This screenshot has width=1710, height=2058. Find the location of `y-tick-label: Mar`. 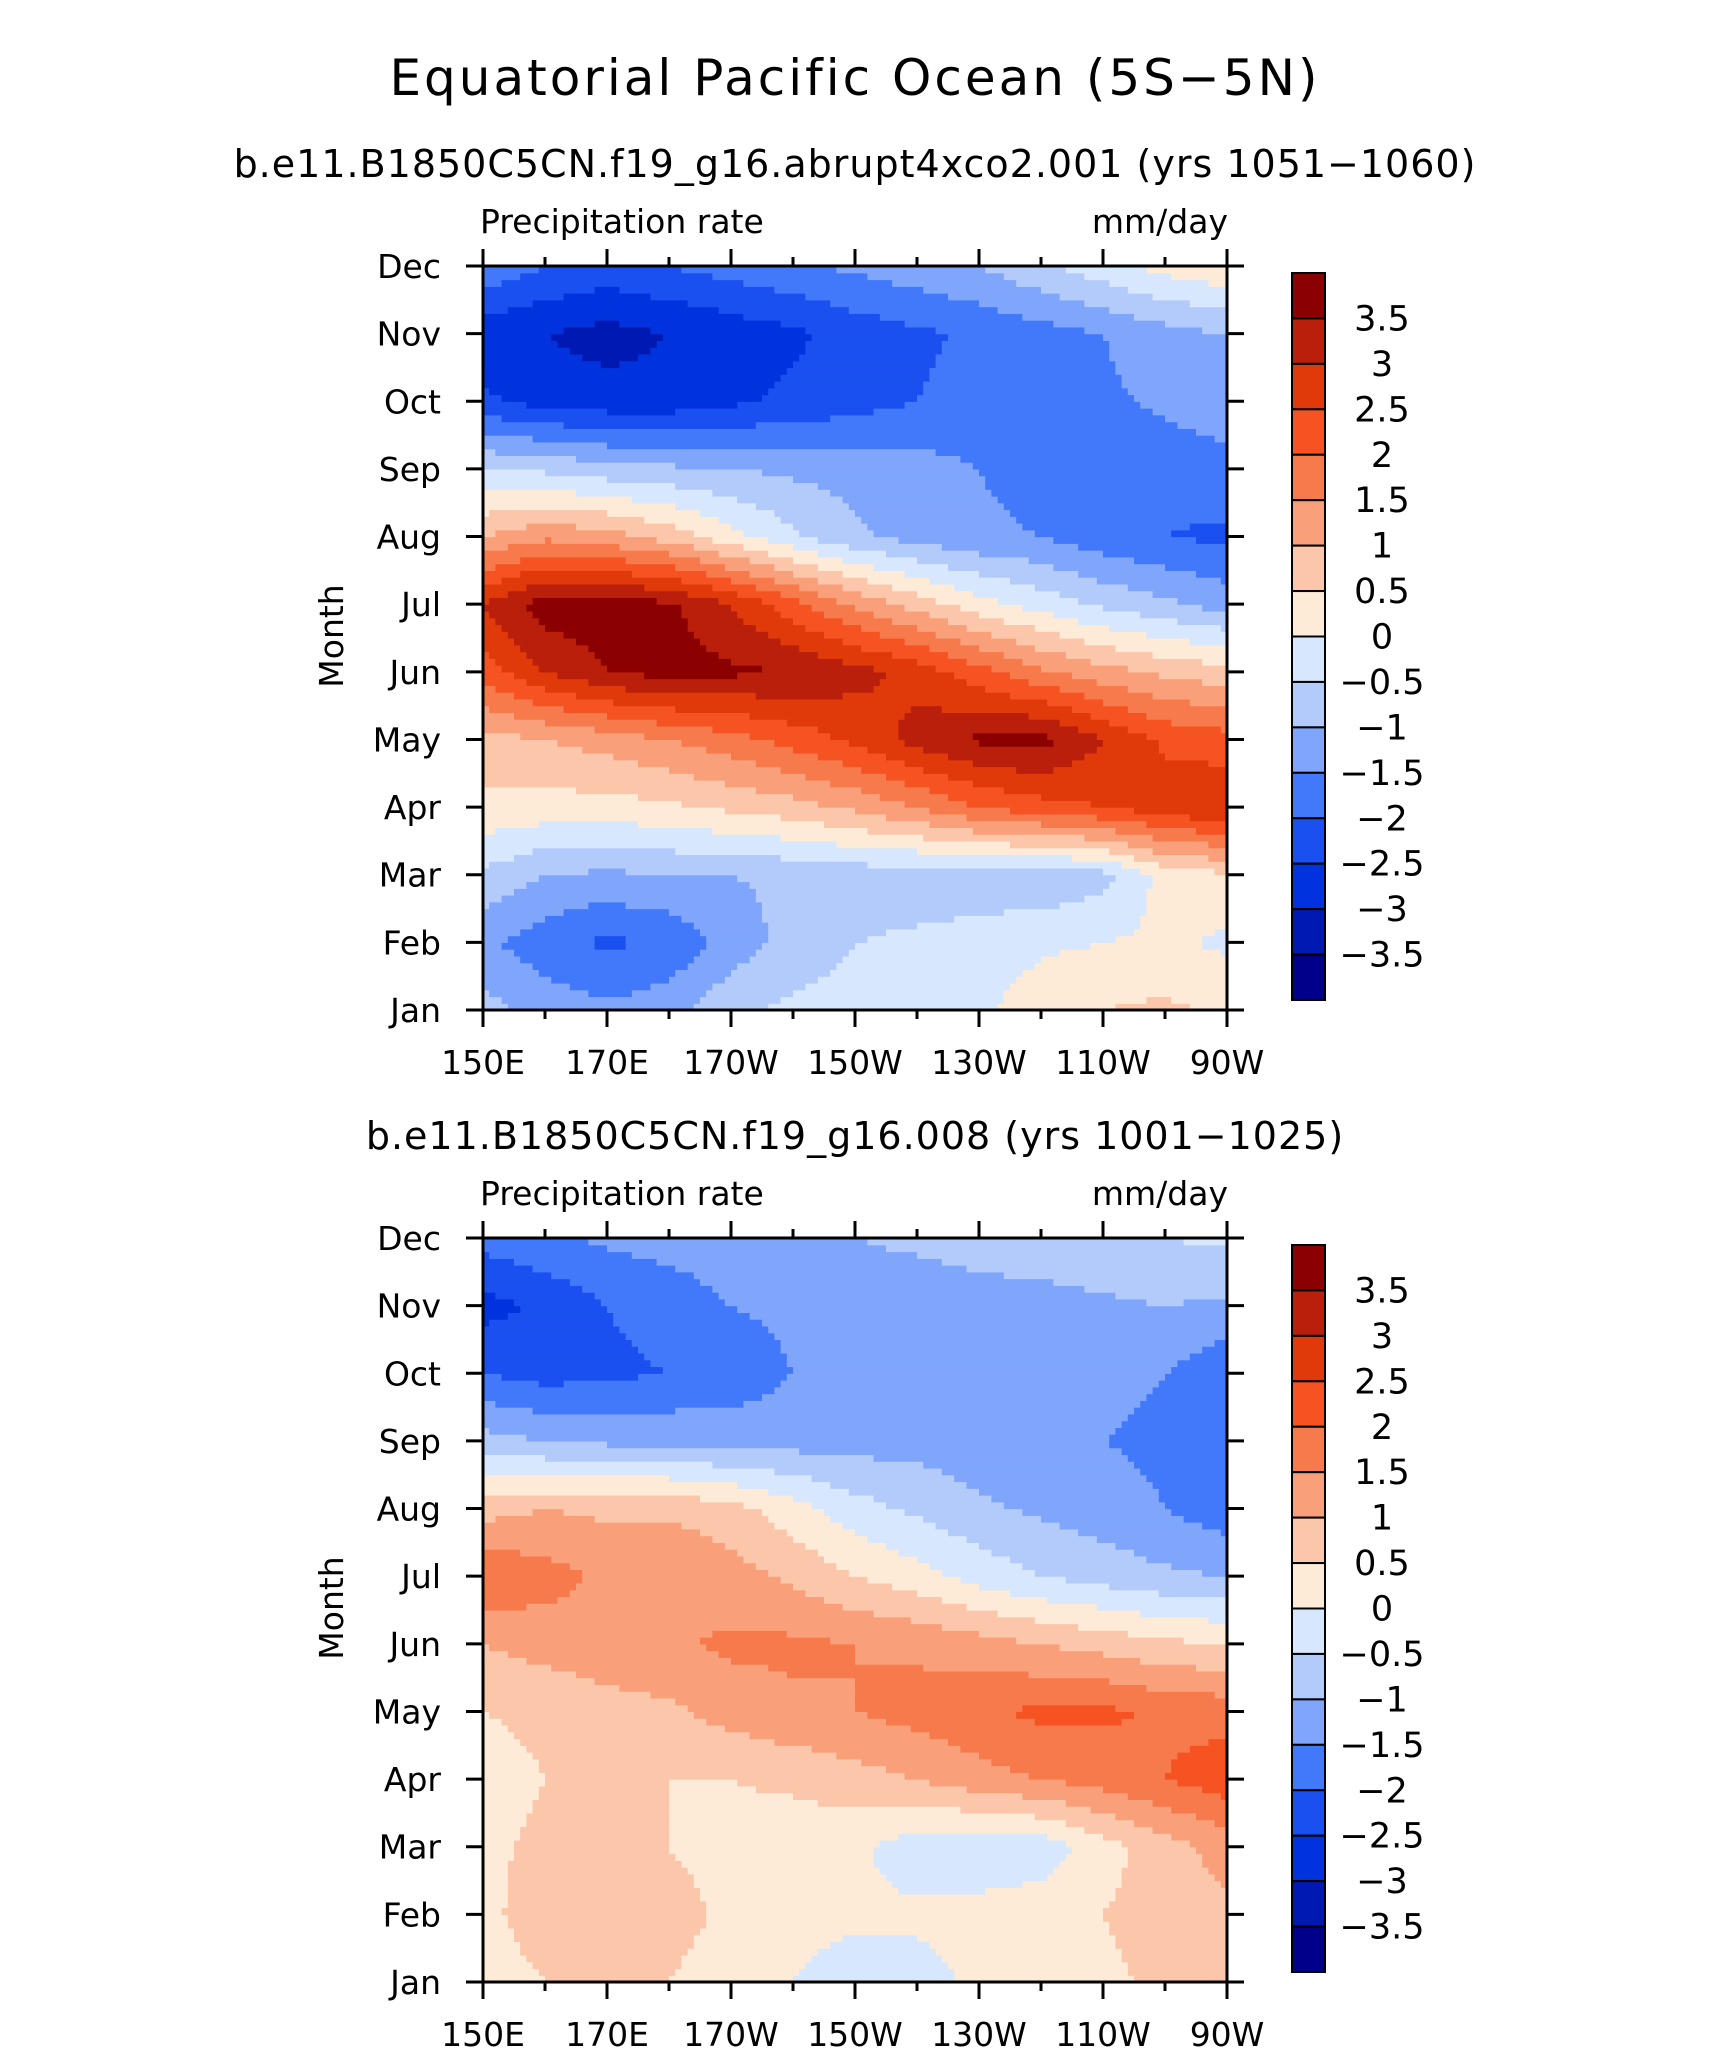

y-tick-label: Mar is located at coordinates (410, 1847).